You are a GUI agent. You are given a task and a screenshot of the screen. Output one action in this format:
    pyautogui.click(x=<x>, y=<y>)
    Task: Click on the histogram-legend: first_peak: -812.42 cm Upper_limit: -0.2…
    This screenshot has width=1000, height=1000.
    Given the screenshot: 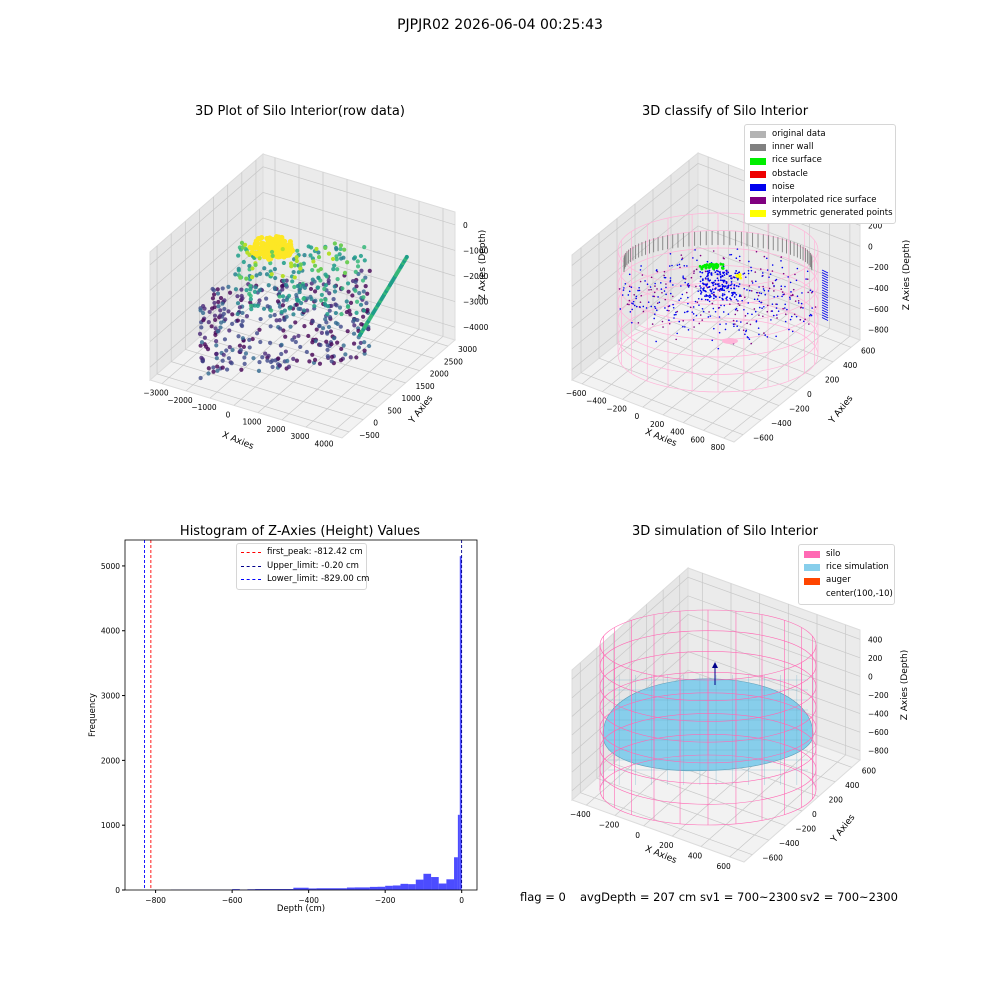 What is the action you would take?
    pyautogui.click(x=302, y=566)
    